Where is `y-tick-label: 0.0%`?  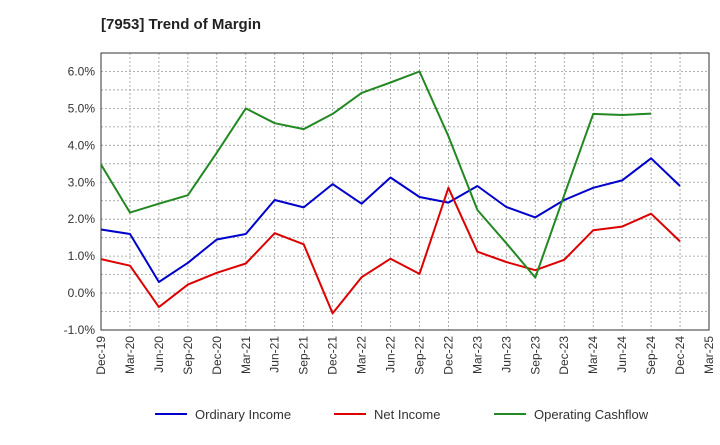 y-tick-label: 0.0% is located at coordinates (82, 293).